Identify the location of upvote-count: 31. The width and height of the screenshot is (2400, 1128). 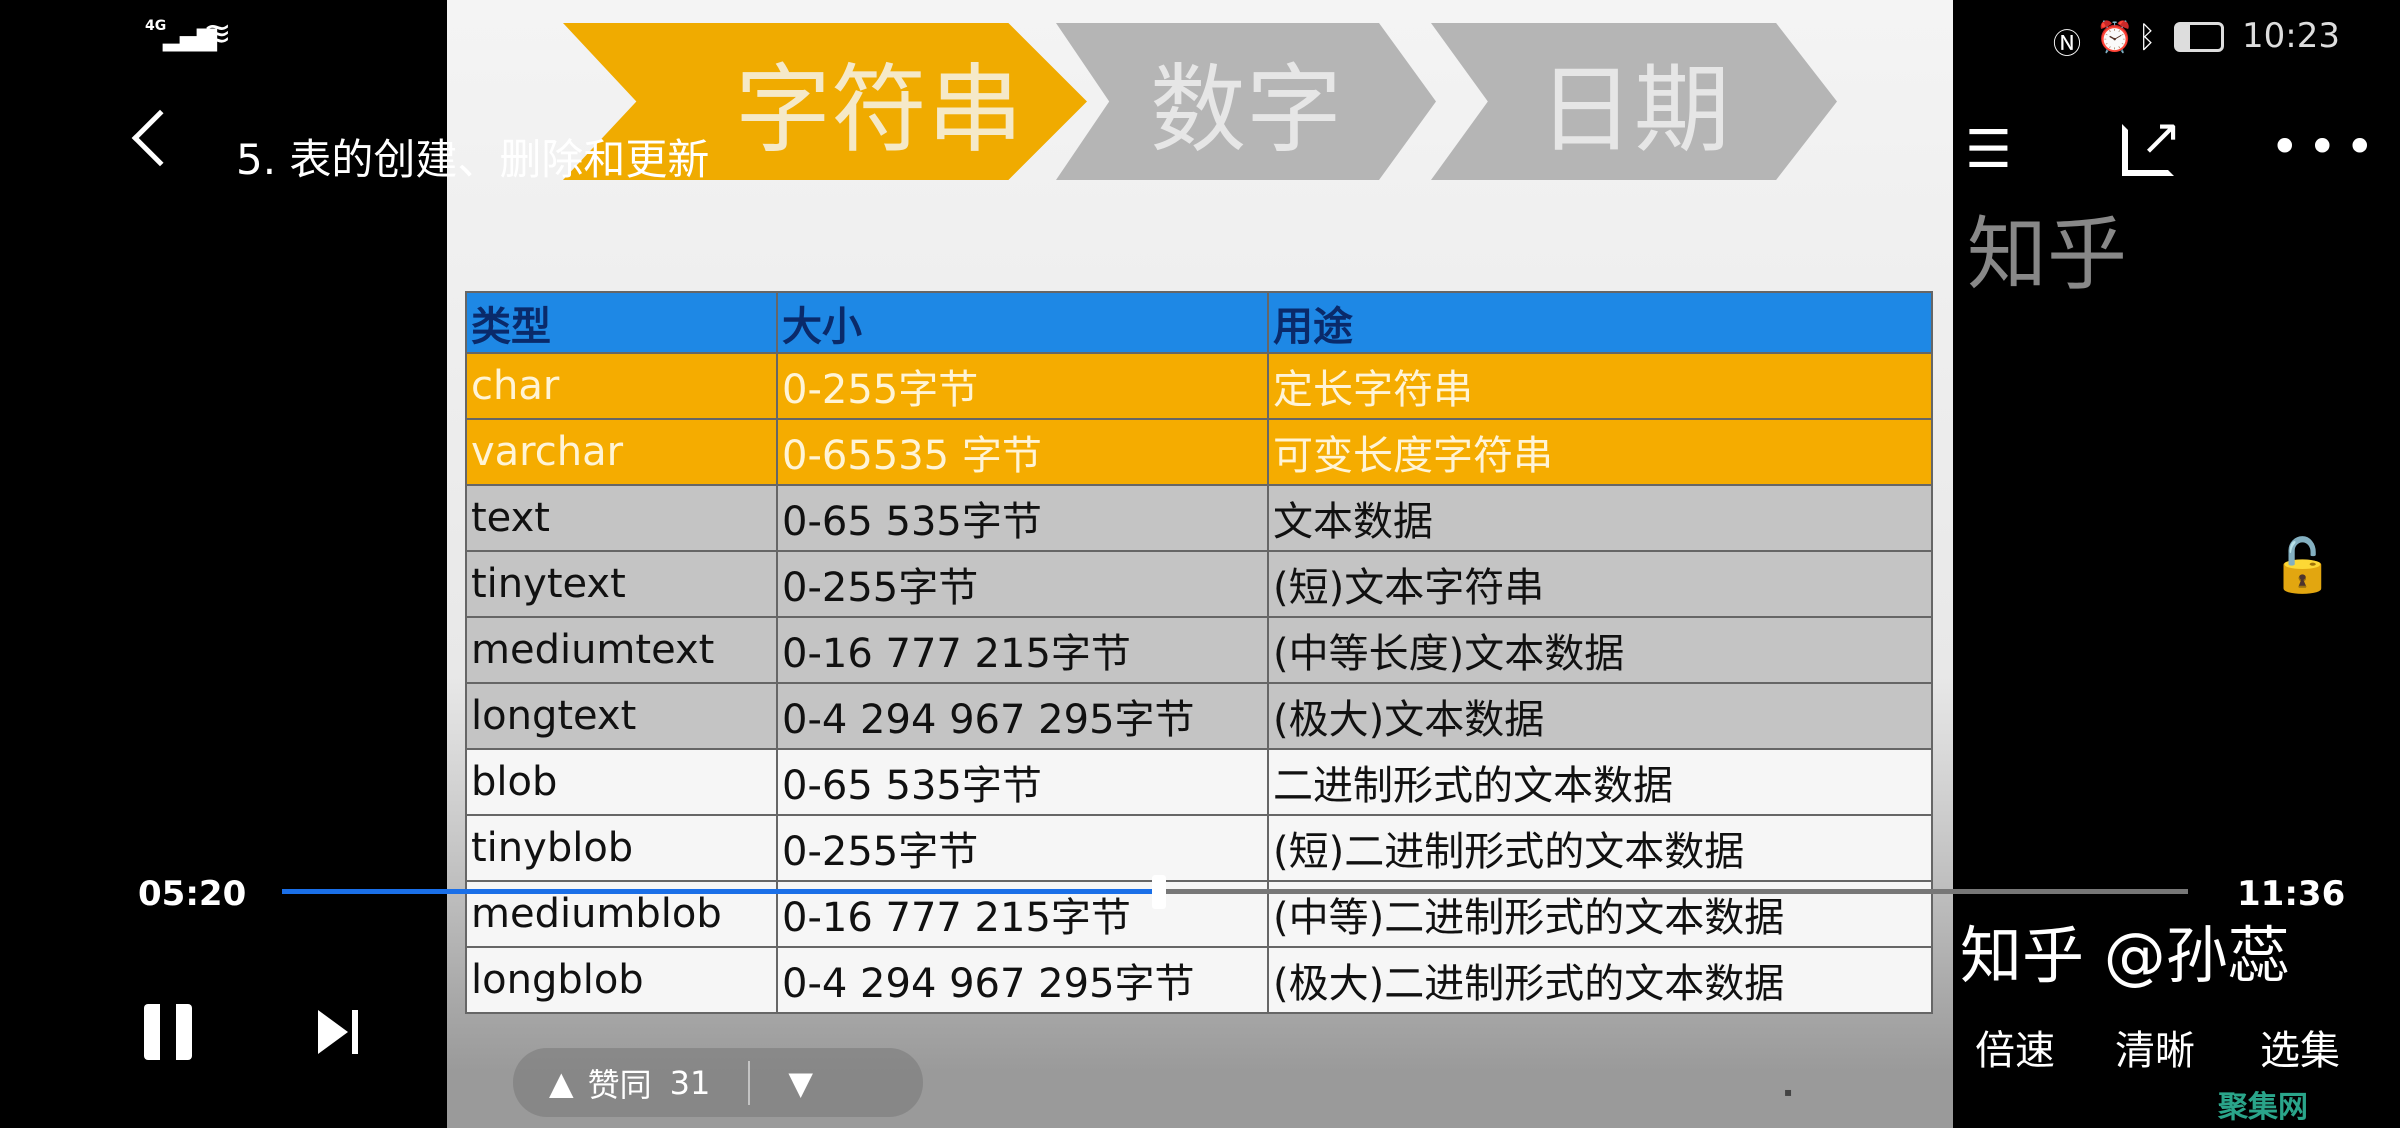
(690, 1082).